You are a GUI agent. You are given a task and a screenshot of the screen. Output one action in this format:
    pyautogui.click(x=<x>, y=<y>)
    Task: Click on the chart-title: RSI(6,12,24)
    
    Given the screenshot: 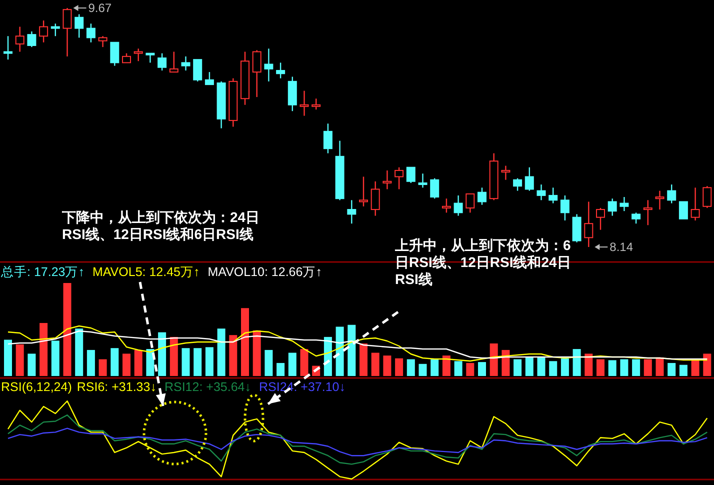 What is the action you would take?
    pyautogui.click(x=36, y=387)
    